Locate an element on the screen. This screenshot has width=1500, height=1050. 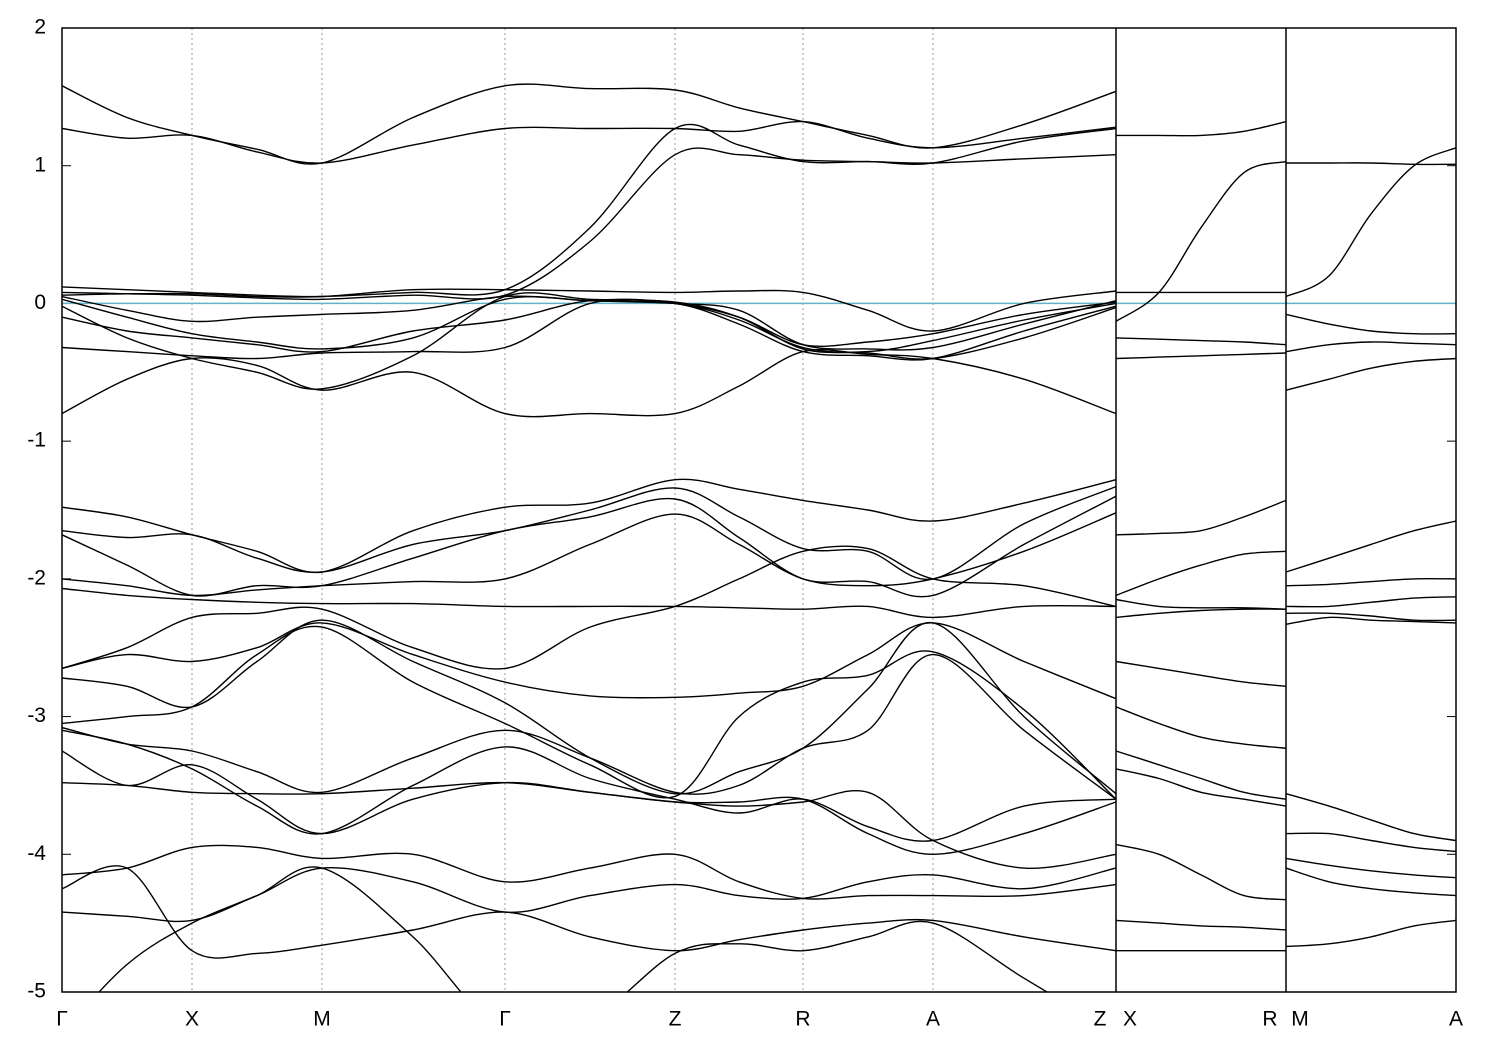
y-tick-label: -1 is located at coordinates (36, 440).